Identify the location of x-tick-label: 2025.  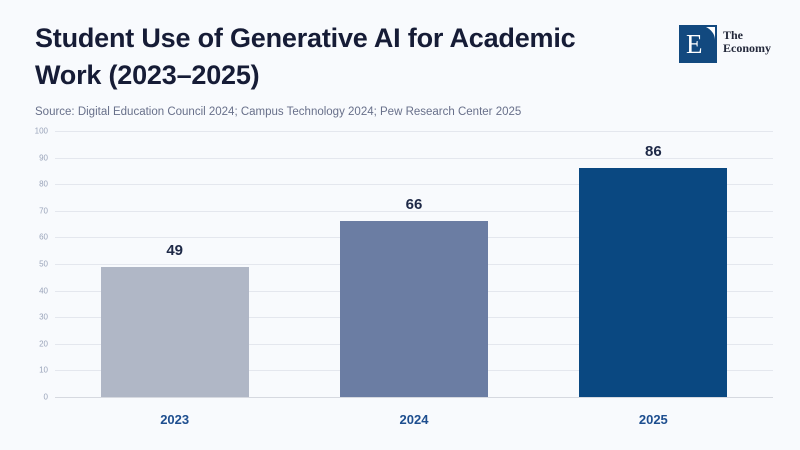
(653, 419).